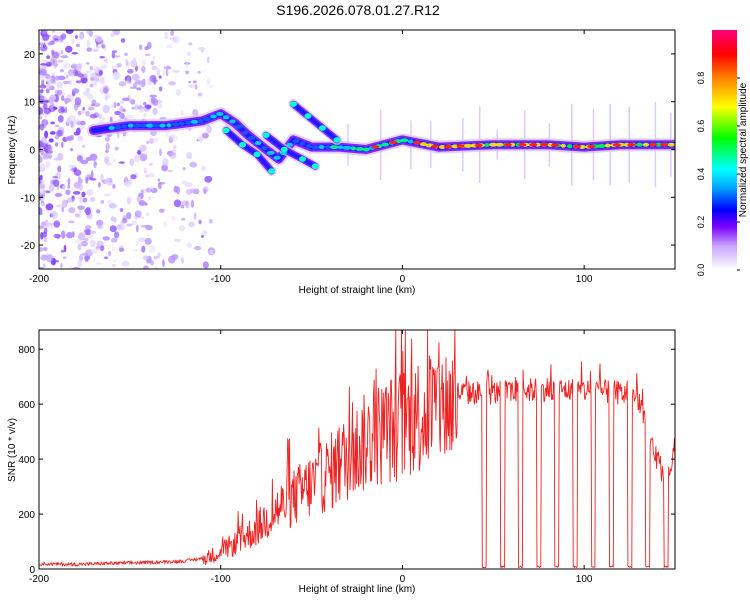 The width and height of the screenshot is (750, 600). Describe the element at coordinates (249, 150) in the screenshot. I see `ridge-body` at that location.